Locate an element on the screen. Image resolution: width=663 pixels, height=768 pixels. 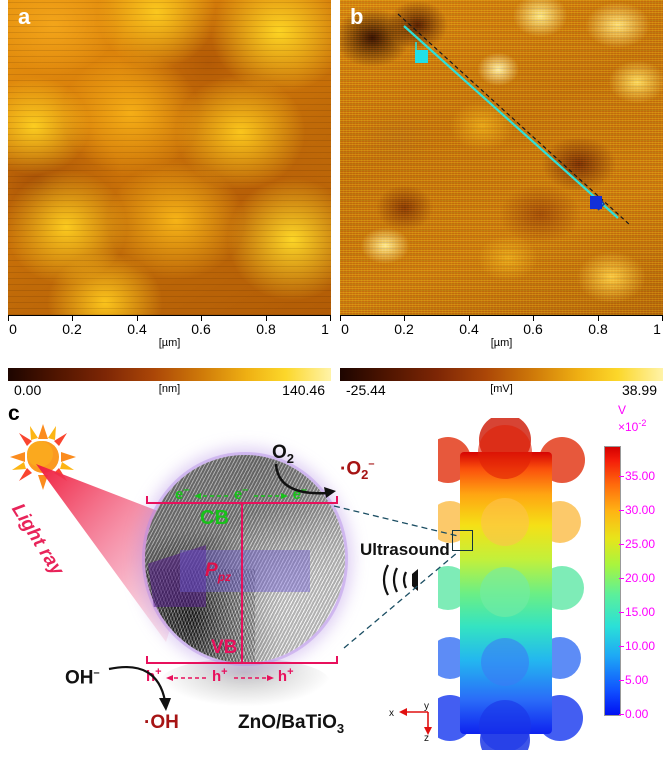
panel-b-colorbar: -25.44 [mV] 38.99 is located at coordinates (501, 383).